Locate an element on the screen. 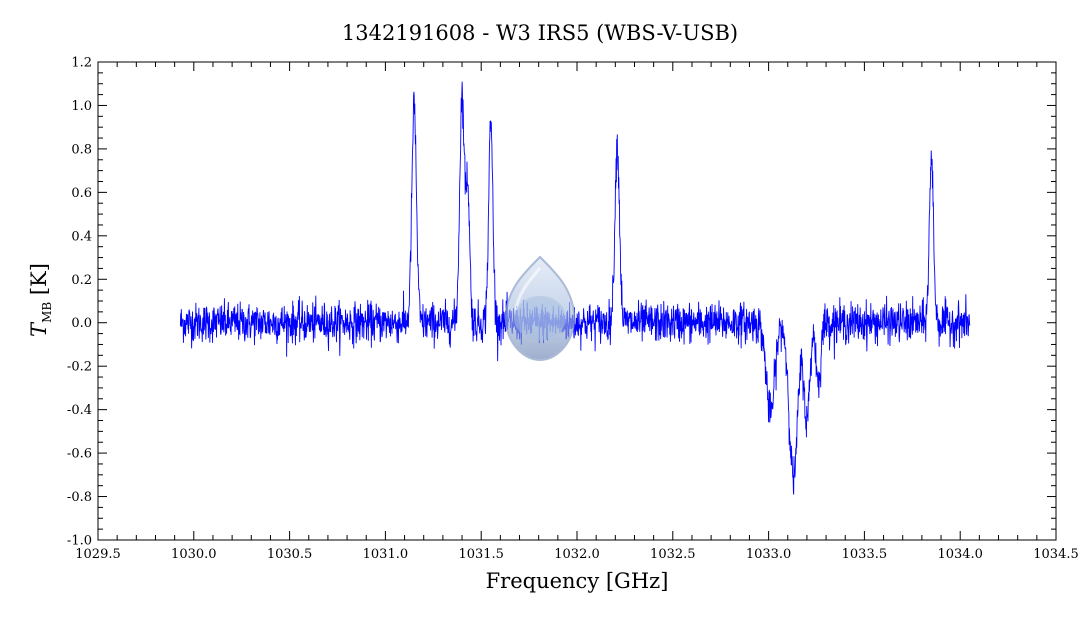 The image size is (1080, 618). svg-text: TMB [K] is located at coordinates (40, 300).